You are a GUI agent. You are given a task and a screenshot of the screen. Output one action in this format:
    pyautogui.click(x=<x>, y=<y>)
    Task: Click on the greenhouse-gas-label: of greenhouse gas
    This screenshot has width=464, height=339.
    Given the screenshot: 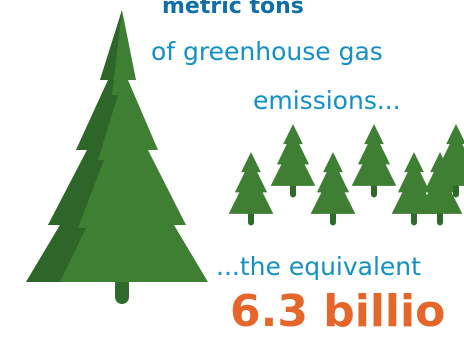 What is the action you would take?
    pyautogui.click(x=267, y=51)
    